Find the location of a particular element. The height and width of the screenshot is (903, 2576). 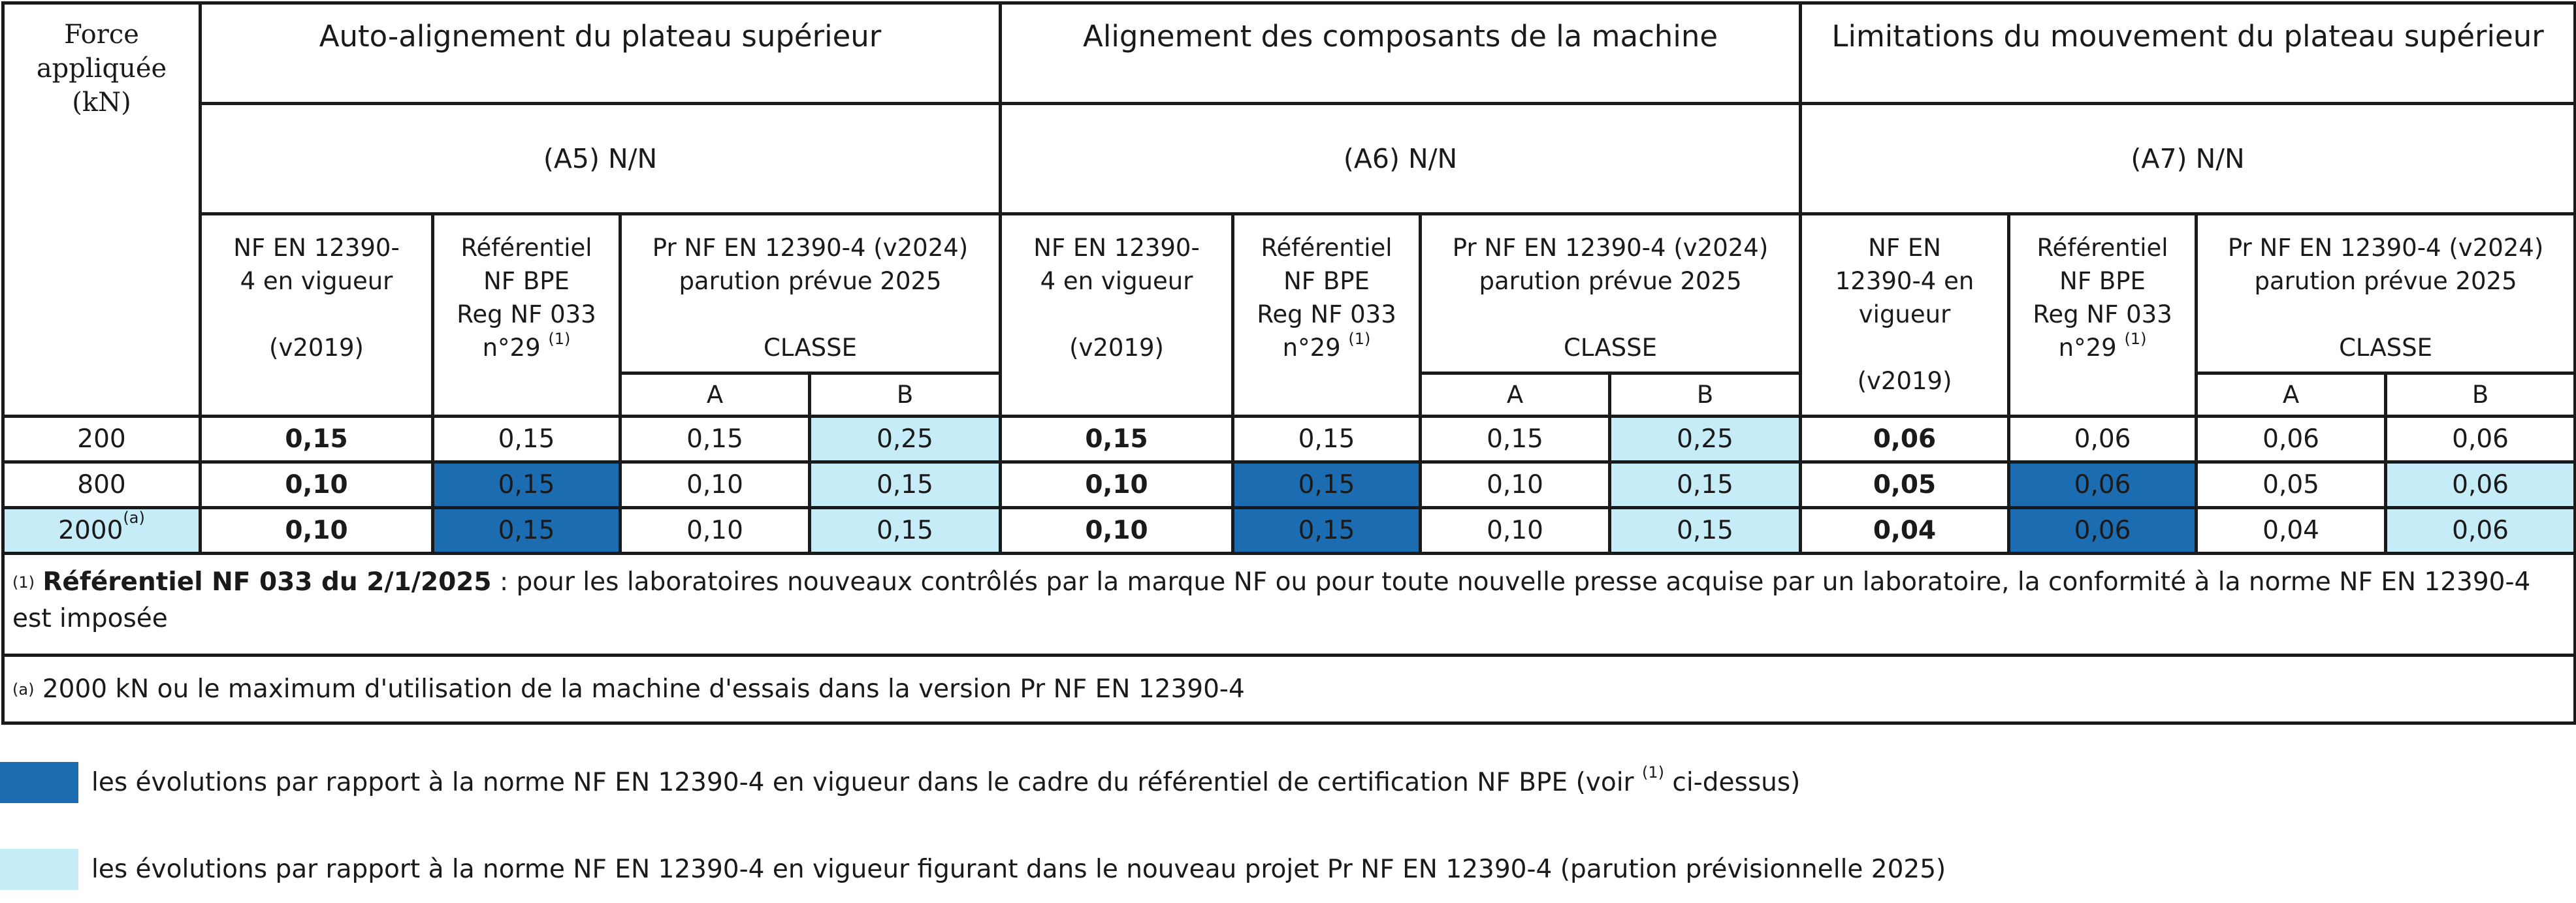

legend-swatch-dark is located at coordinates (39, 782).